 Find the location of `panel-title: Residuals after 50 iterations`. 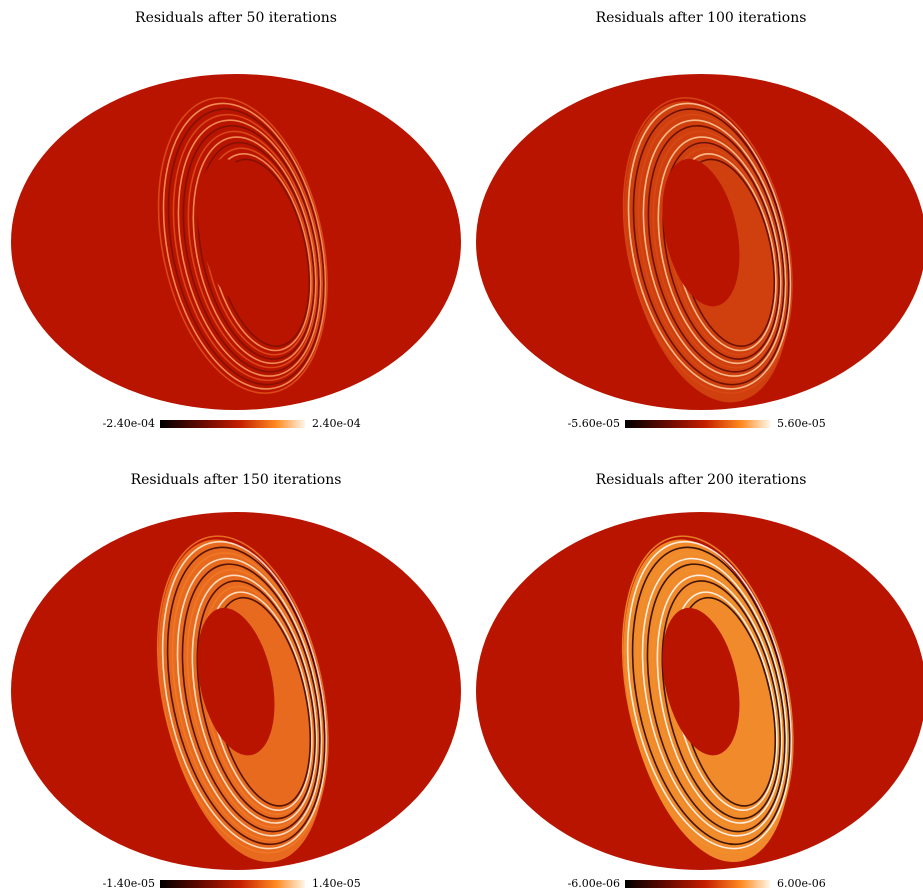

panel-title: Residuals after 50 iterations is located at coordinates (236, 18).